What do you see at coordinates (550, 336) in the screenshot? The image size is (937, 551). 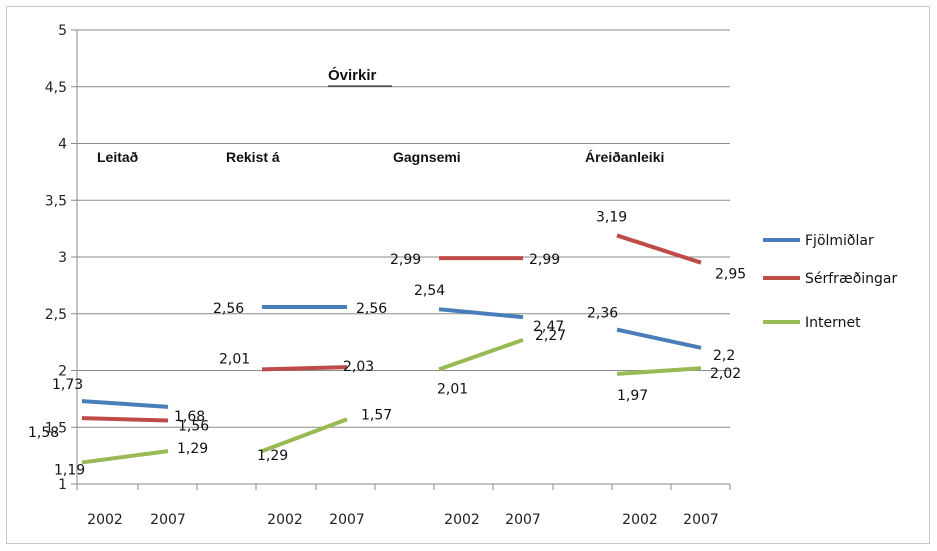 I see `data-label: 2,27` at bounding box center [550, 336].